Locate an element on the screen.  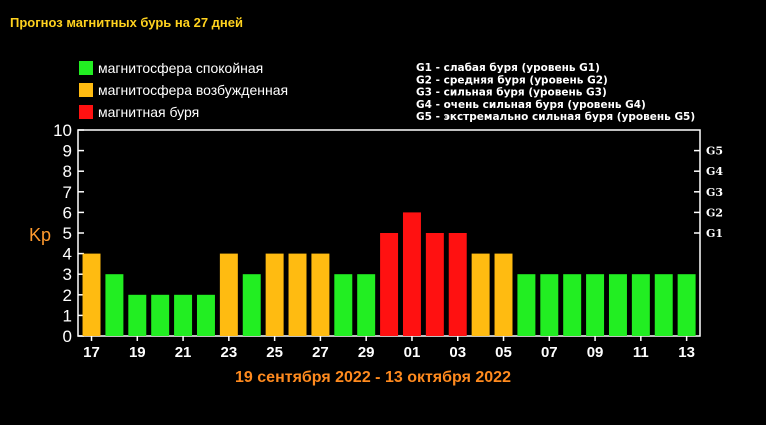
chart-title: Прогноз магнитных бурь на 27 дней is located at coordinates (126, 22).